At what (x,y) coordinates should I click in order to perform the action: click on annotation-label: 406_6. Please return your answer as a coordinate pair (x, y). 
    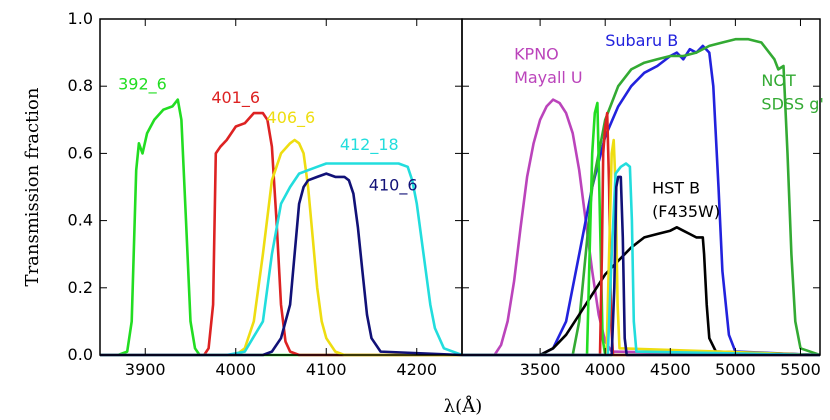
    Looking at the image, I should click on (291, 118).